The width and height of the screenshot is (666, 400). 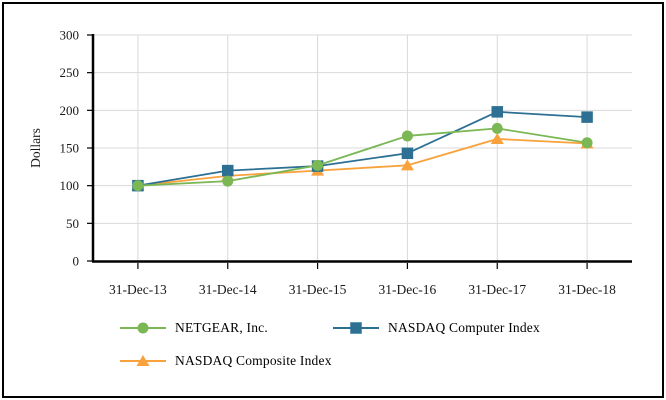 I want to click on legend-marker-triangle-icon, so click(x=143, y=360).